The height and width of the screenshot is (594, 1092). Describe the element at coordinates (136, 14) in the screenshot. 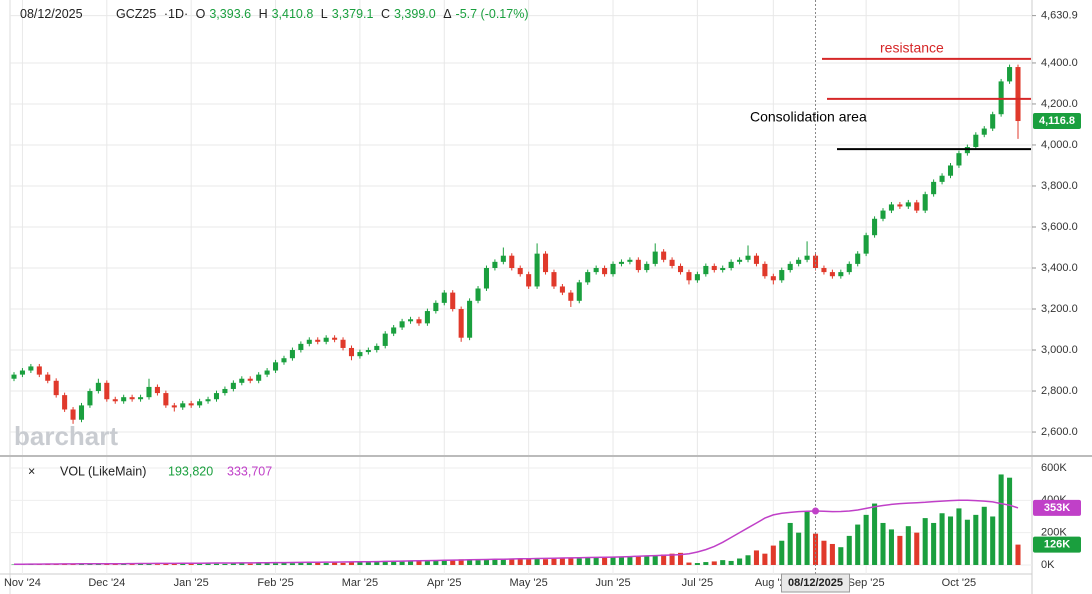

I see `symbol: GCZ25` at that location.